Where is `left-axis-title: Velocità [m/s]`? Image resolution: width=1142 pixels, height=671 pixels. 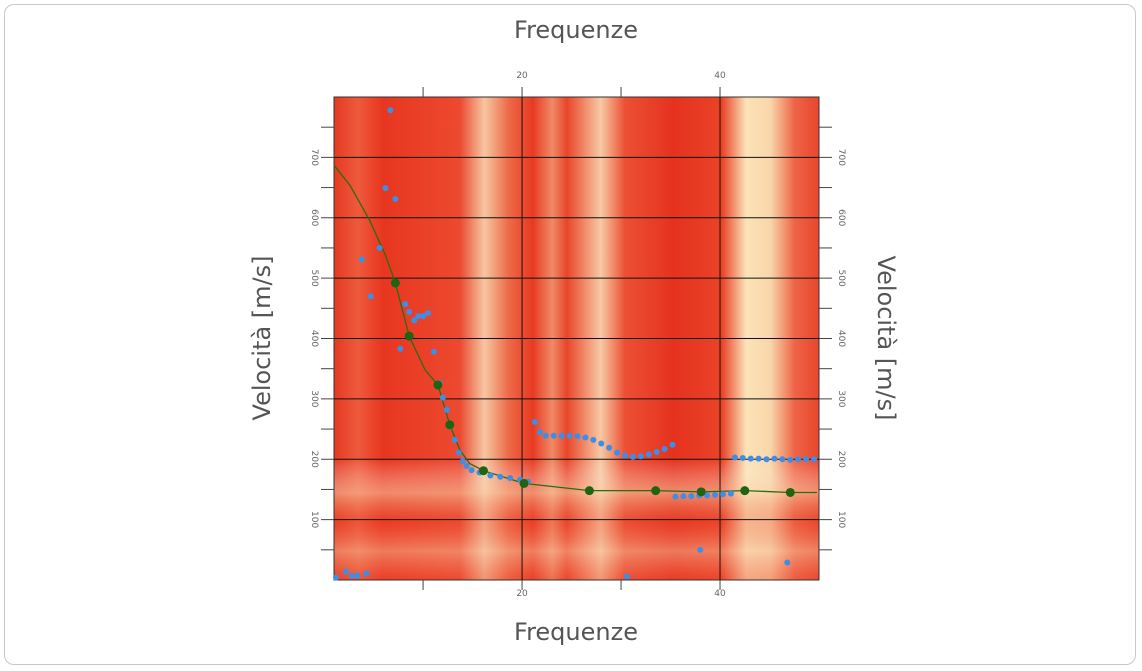
left-axis-title: Velocità [m/s] is located at coordinates (262, 338).